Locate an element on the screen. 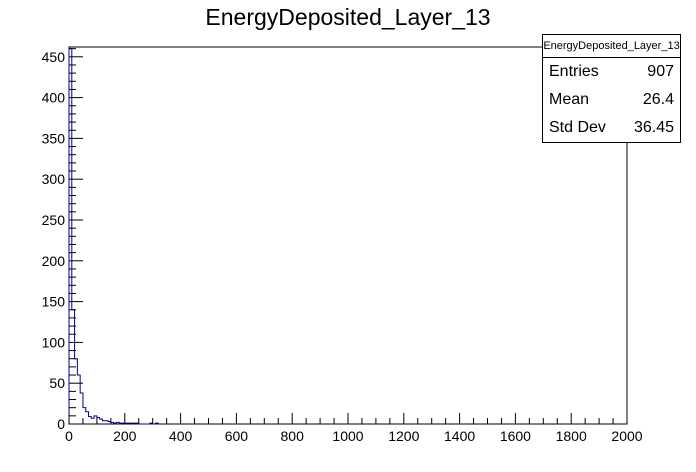  x-tick-label: 0 is located at coordinates (69, 436).